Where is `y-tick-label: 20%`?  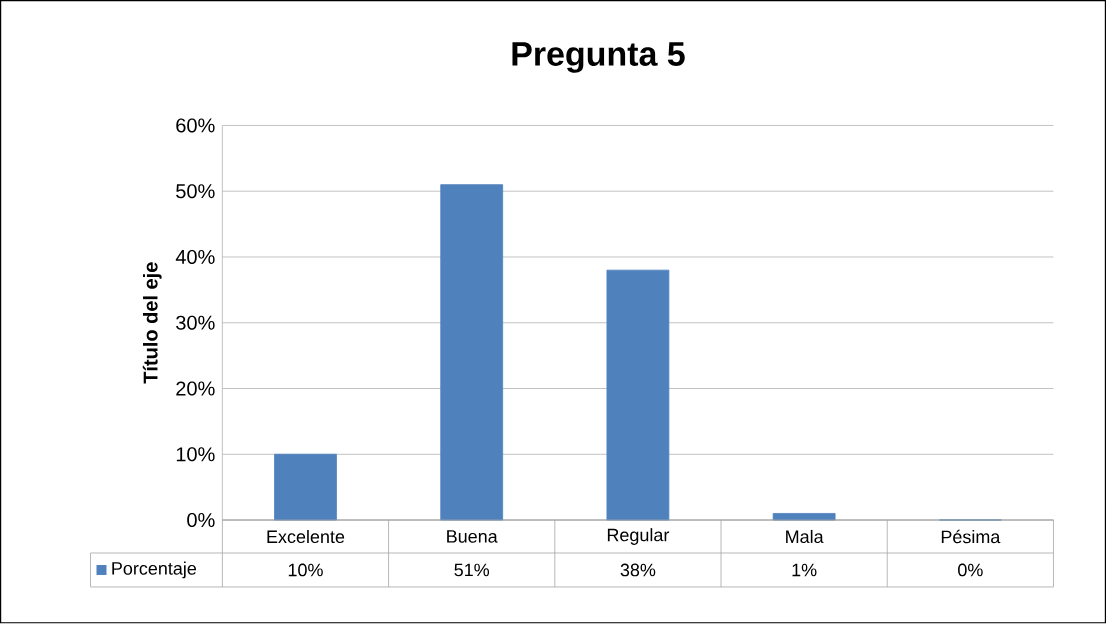 y-tick-label: 20% is located at coordinates (195, 388).